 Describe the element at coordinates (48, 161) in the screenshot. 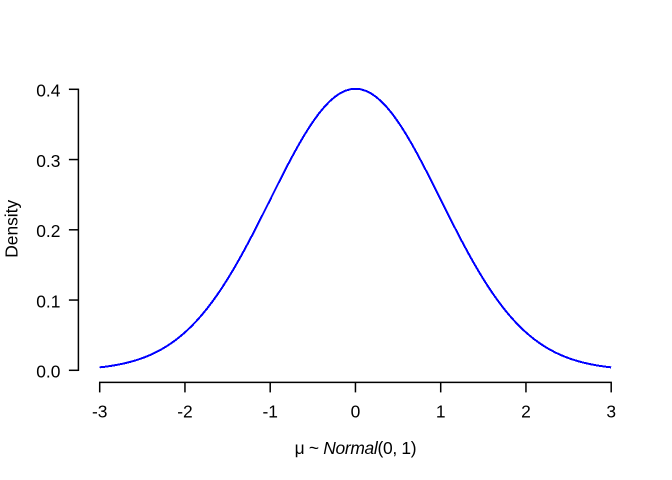

I see `svg-text: 0.3` at that location.